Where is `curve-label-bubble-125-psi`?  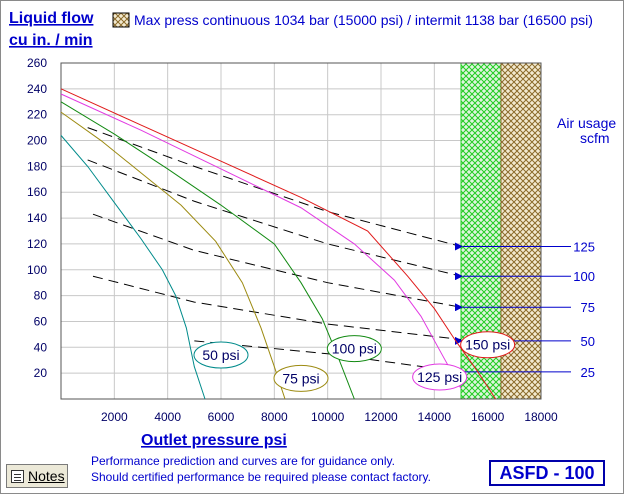
curve-label-bubble-125-psi is located at coordinates (440, 377).